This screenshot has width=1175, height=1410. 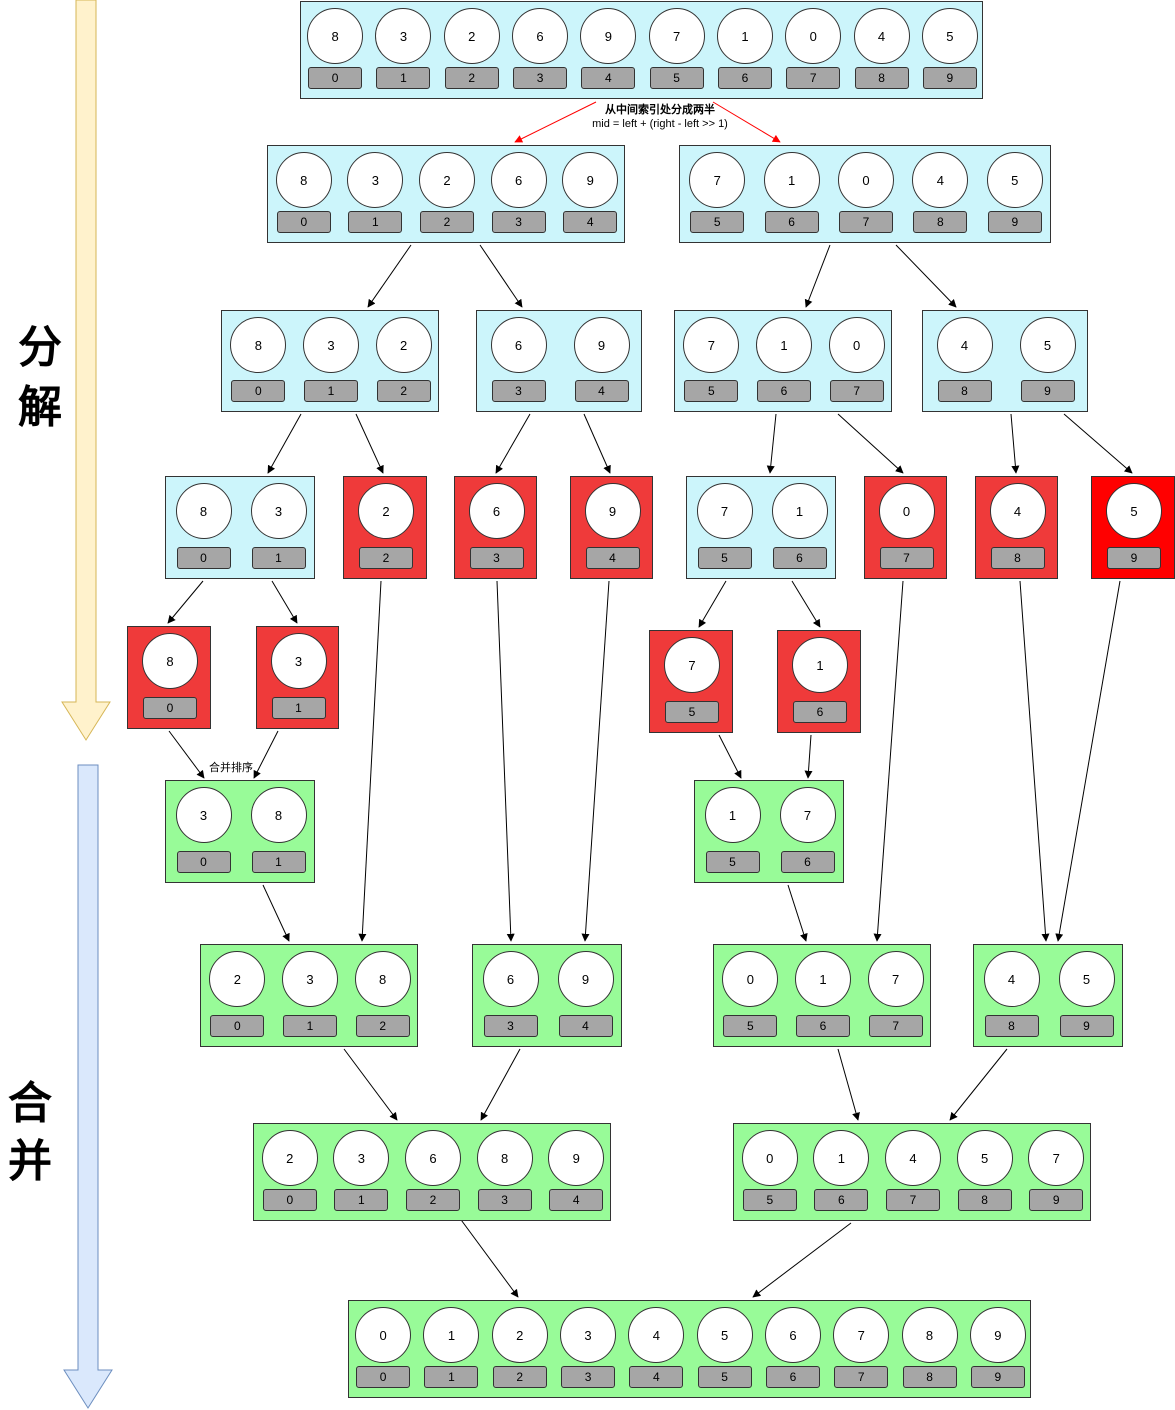 What do you see at coordinates (940, 180) in the screenshot?
I see `value-circle: 4` at bounding box center [940, 180].